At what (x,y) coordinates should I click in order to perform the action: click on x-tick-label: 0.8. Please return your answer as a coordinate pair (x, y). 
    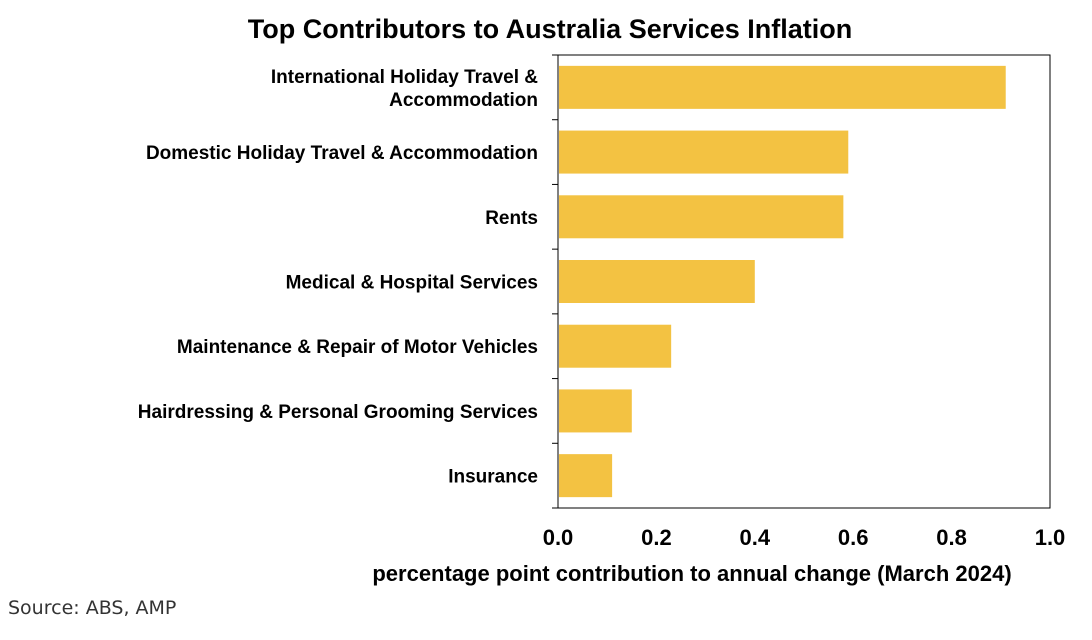
    Looking at the image, I should click on (951, 537).